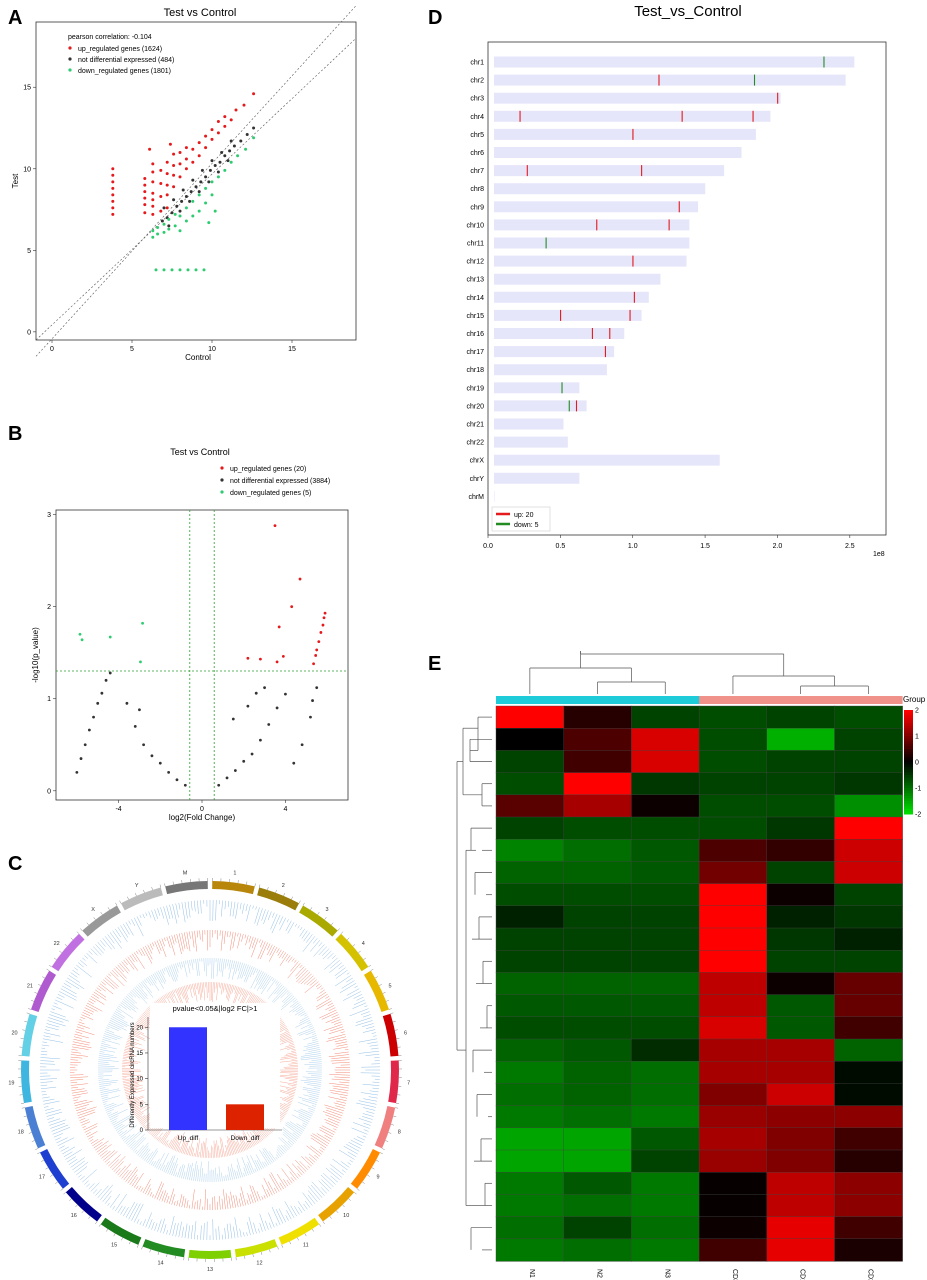 The height and width of the screenshot is (1280, 927). What do you see at coordinates (83, 1204) in the screenshot?
I see `panel-c-chromosome-segment` at bounding box center [83, 1204].